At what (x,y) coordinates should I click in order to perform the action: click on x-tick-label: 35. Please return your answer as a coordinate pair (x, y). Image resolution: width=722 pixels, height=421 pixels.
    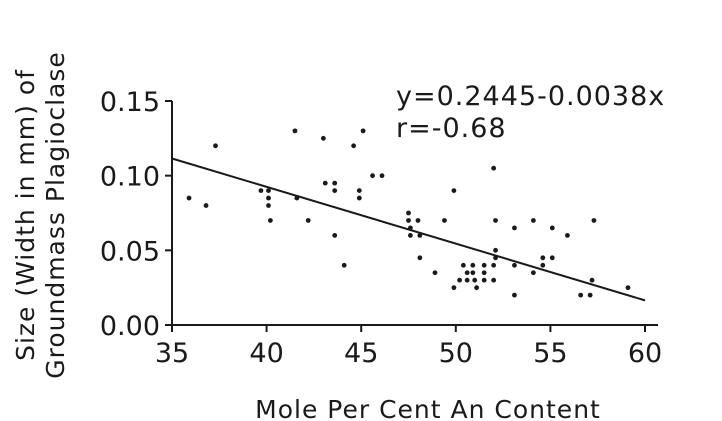
    Looking at the image, I should click on (172, 353).